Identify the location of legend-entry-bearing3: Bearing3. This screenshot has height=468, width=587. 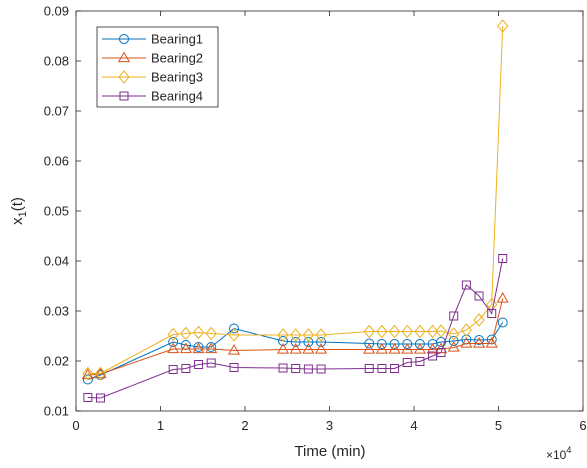
(152, 77).